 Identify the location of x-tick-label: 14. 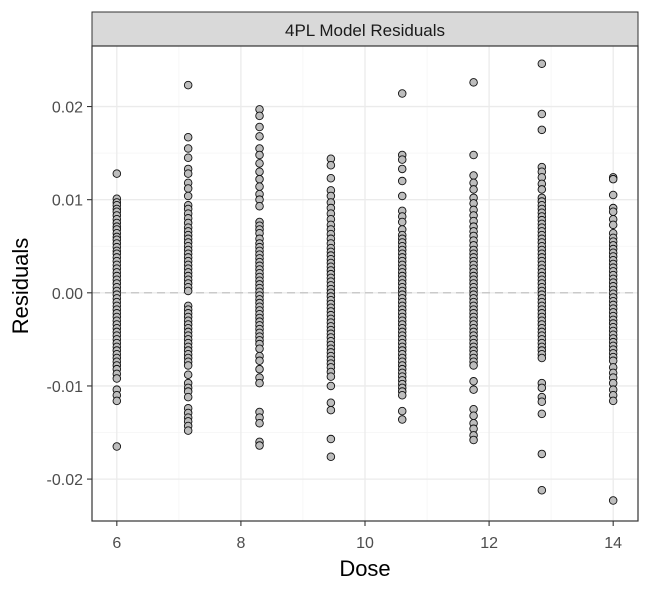
(613, 543).